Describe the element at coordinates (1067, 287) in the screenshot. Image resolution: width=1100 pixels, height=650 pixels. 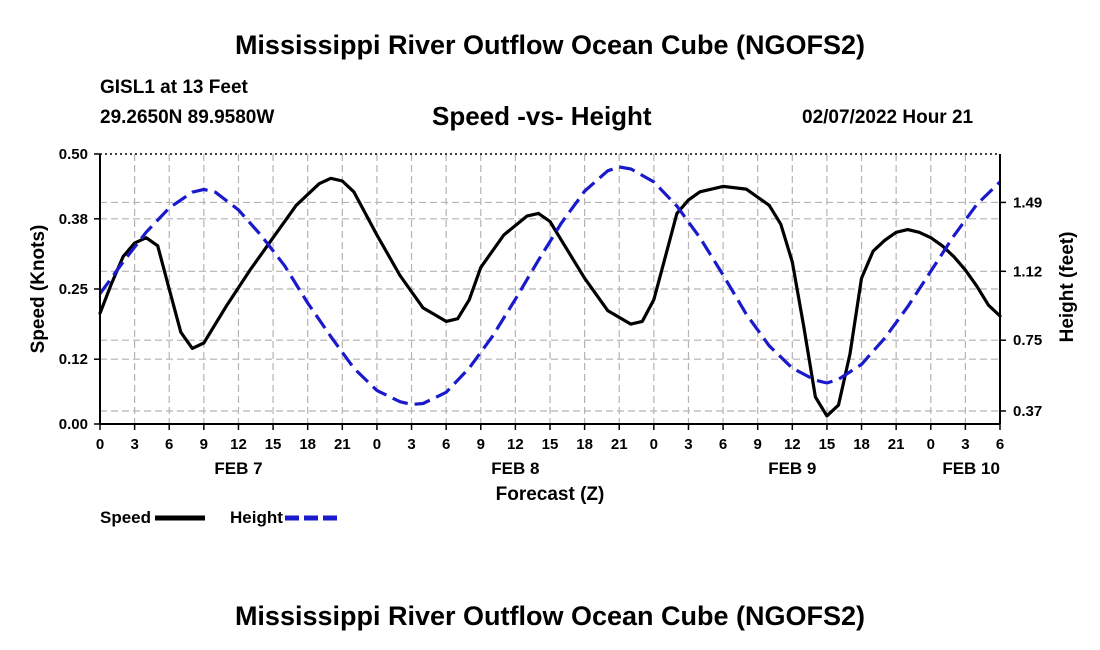
I see `y2-axis-label: Height (feet)` at that location.